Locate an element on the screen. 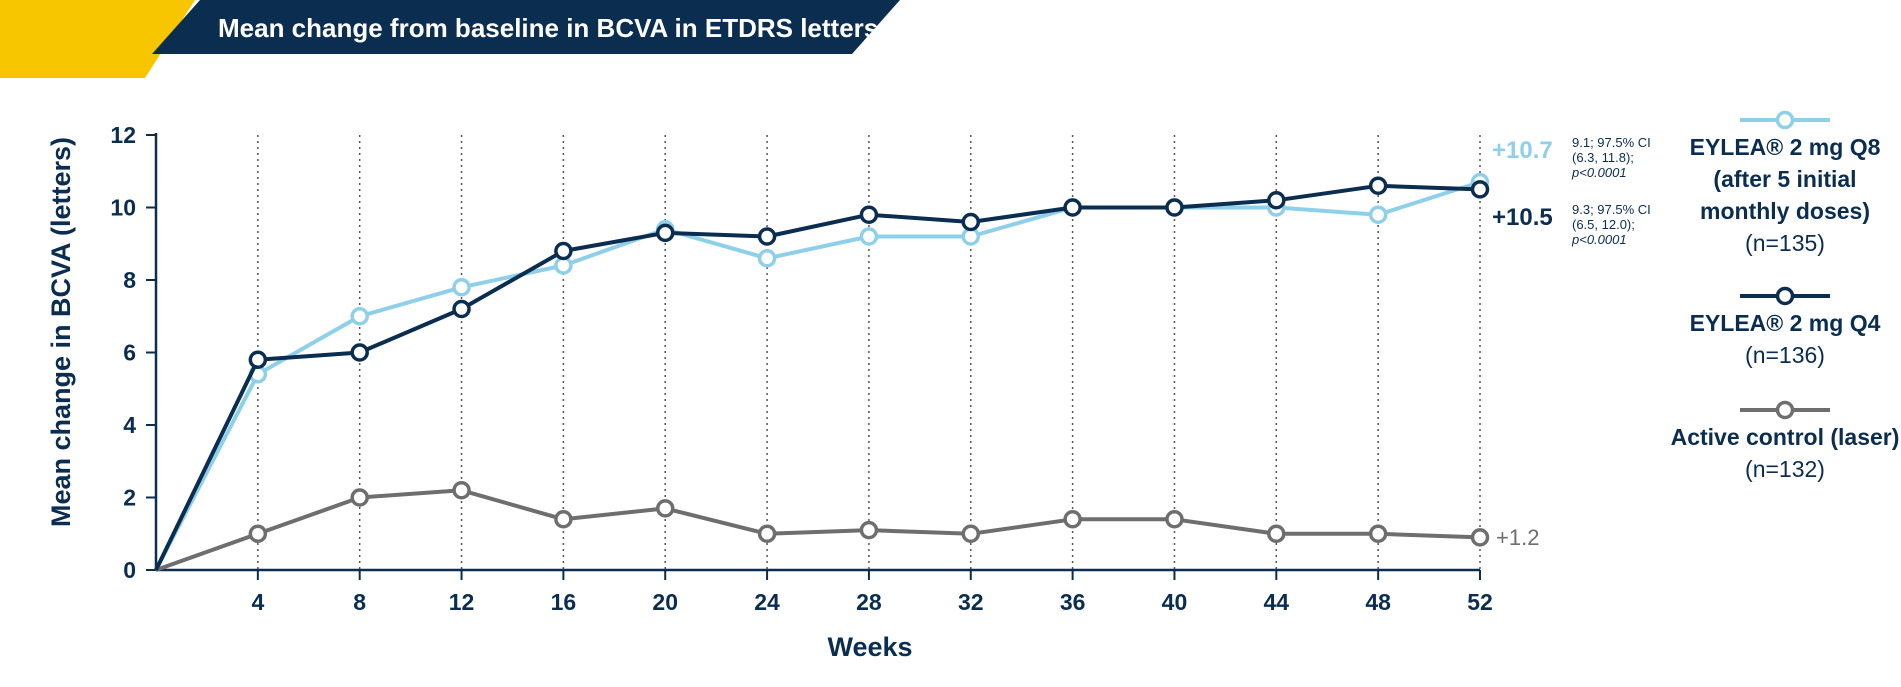 The width and height of the screenshot is (1901, 687). legend-label: EYLEA® 2 mg Q8 is located at coordinates (1785, 147).